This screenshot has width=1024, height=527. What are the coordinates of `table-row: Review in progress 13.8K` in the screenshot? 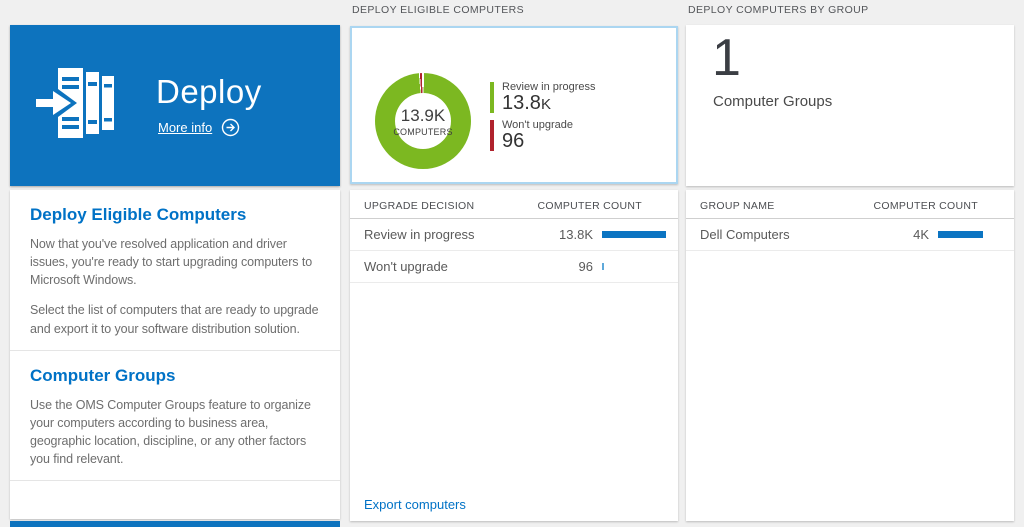 It's located at (514, 235).